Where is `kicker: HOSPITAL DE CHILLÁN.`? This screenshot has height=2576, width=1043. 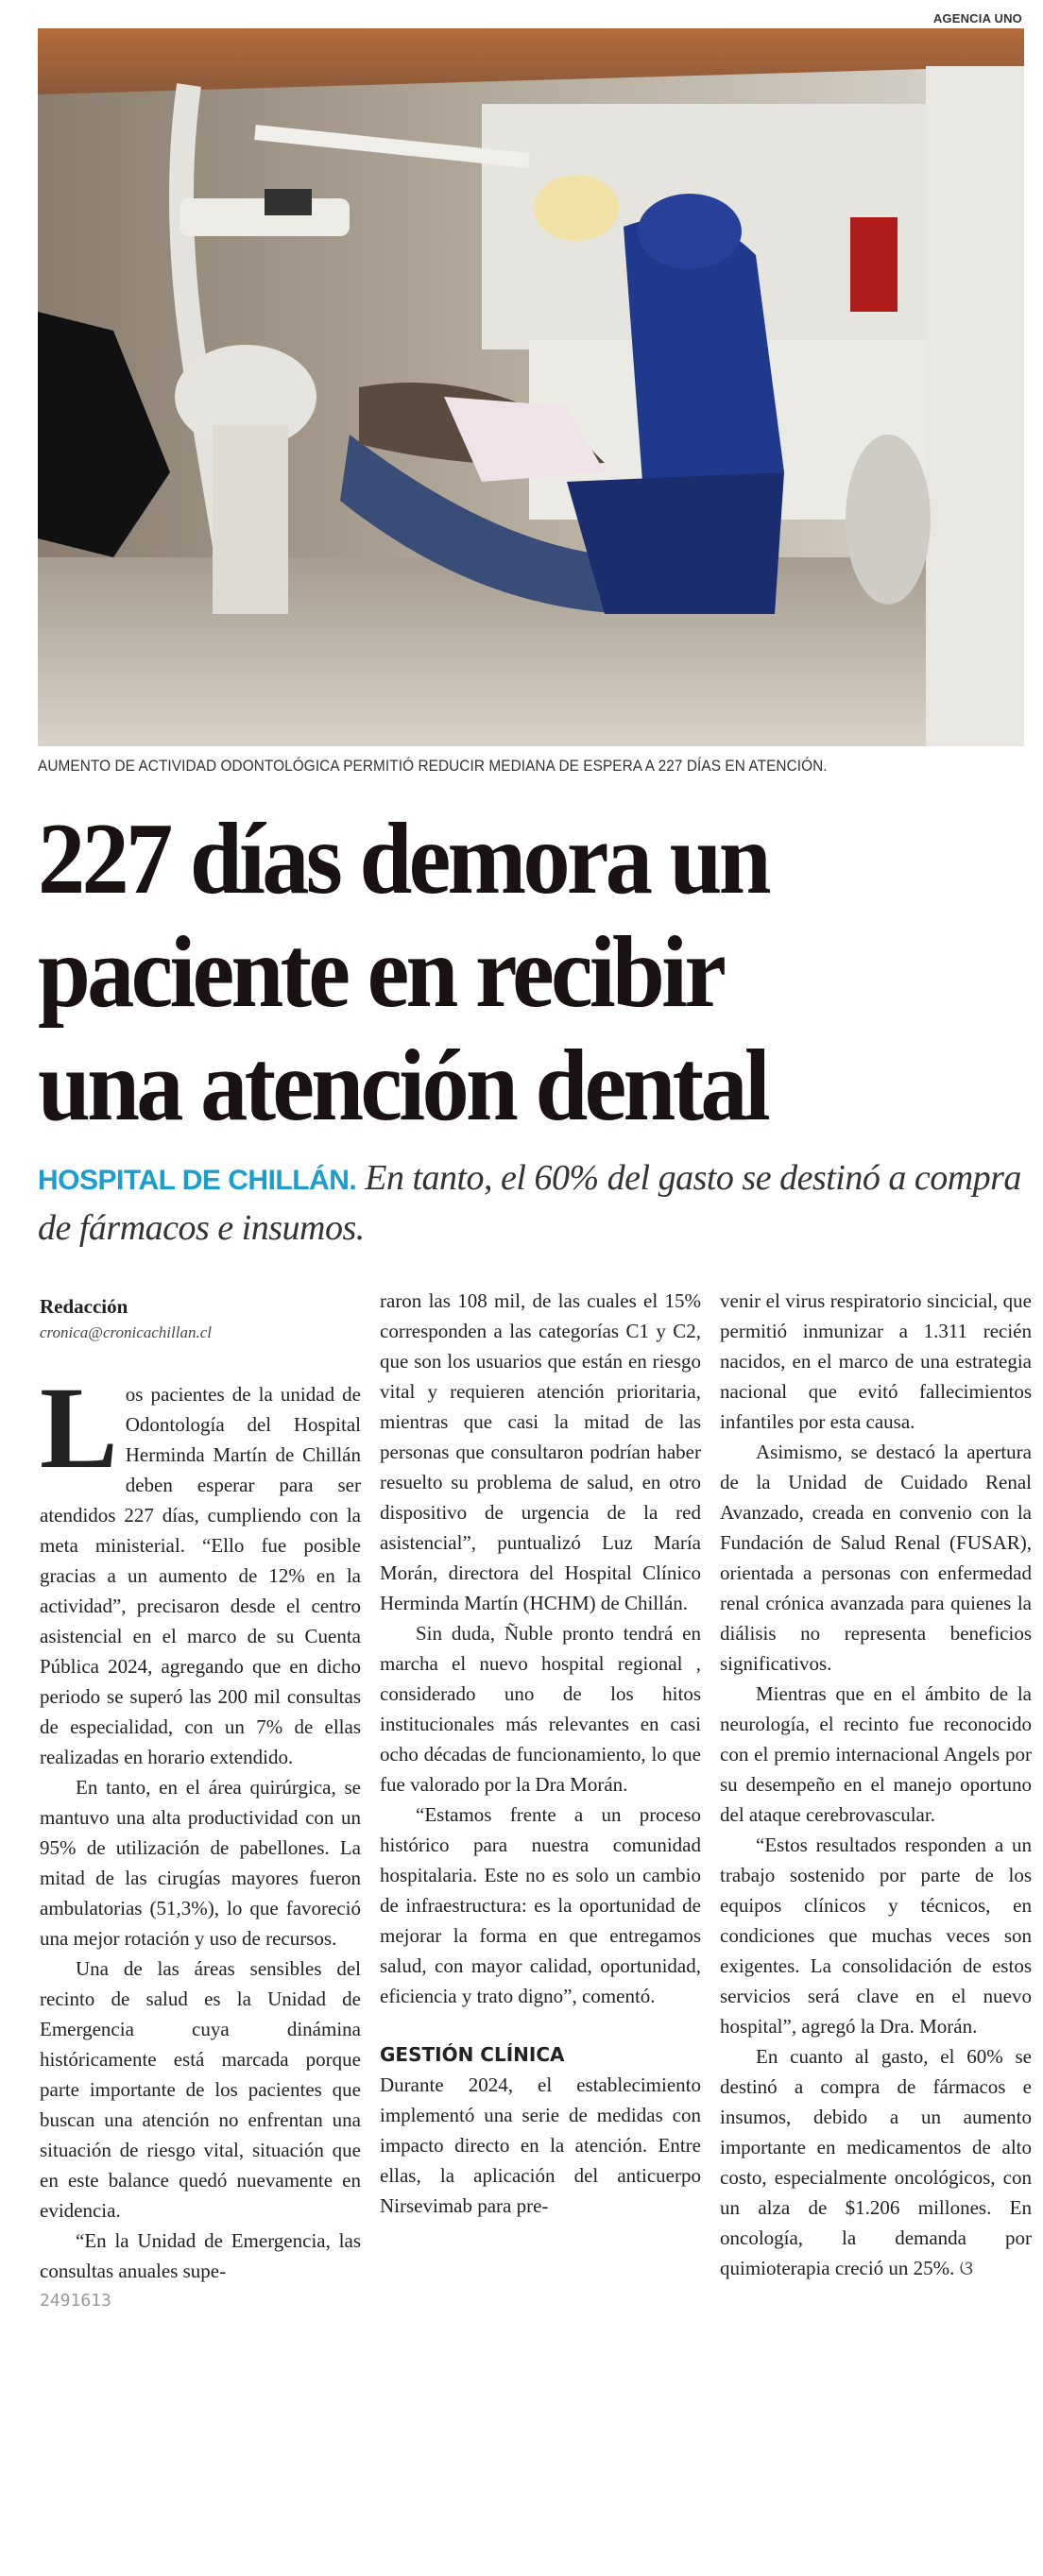
kicker: HOSPITAL DE CHILLÁN. is located at coordinates (197, 1181).